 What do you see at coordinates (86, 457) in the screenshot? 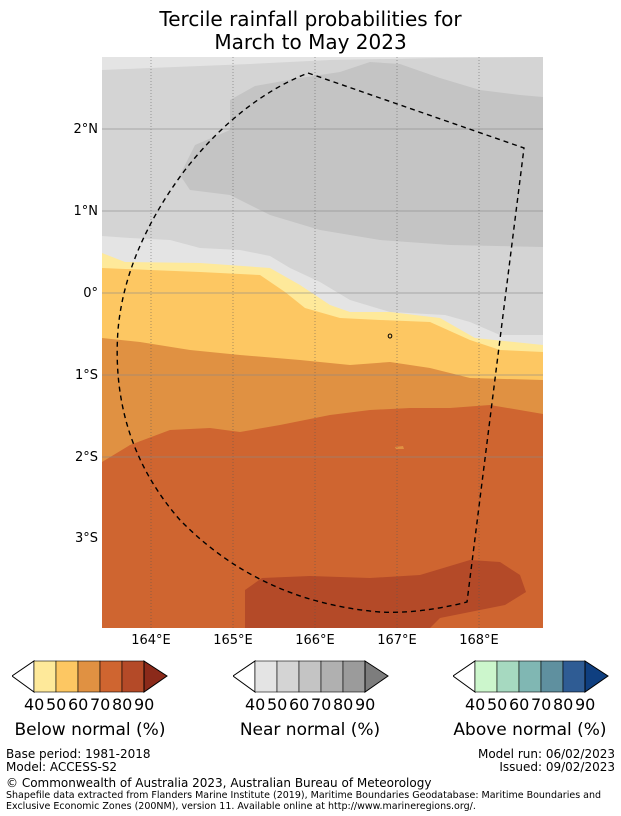
I see `lat-label-2s: 2°S` at bounding box center [86, 457].